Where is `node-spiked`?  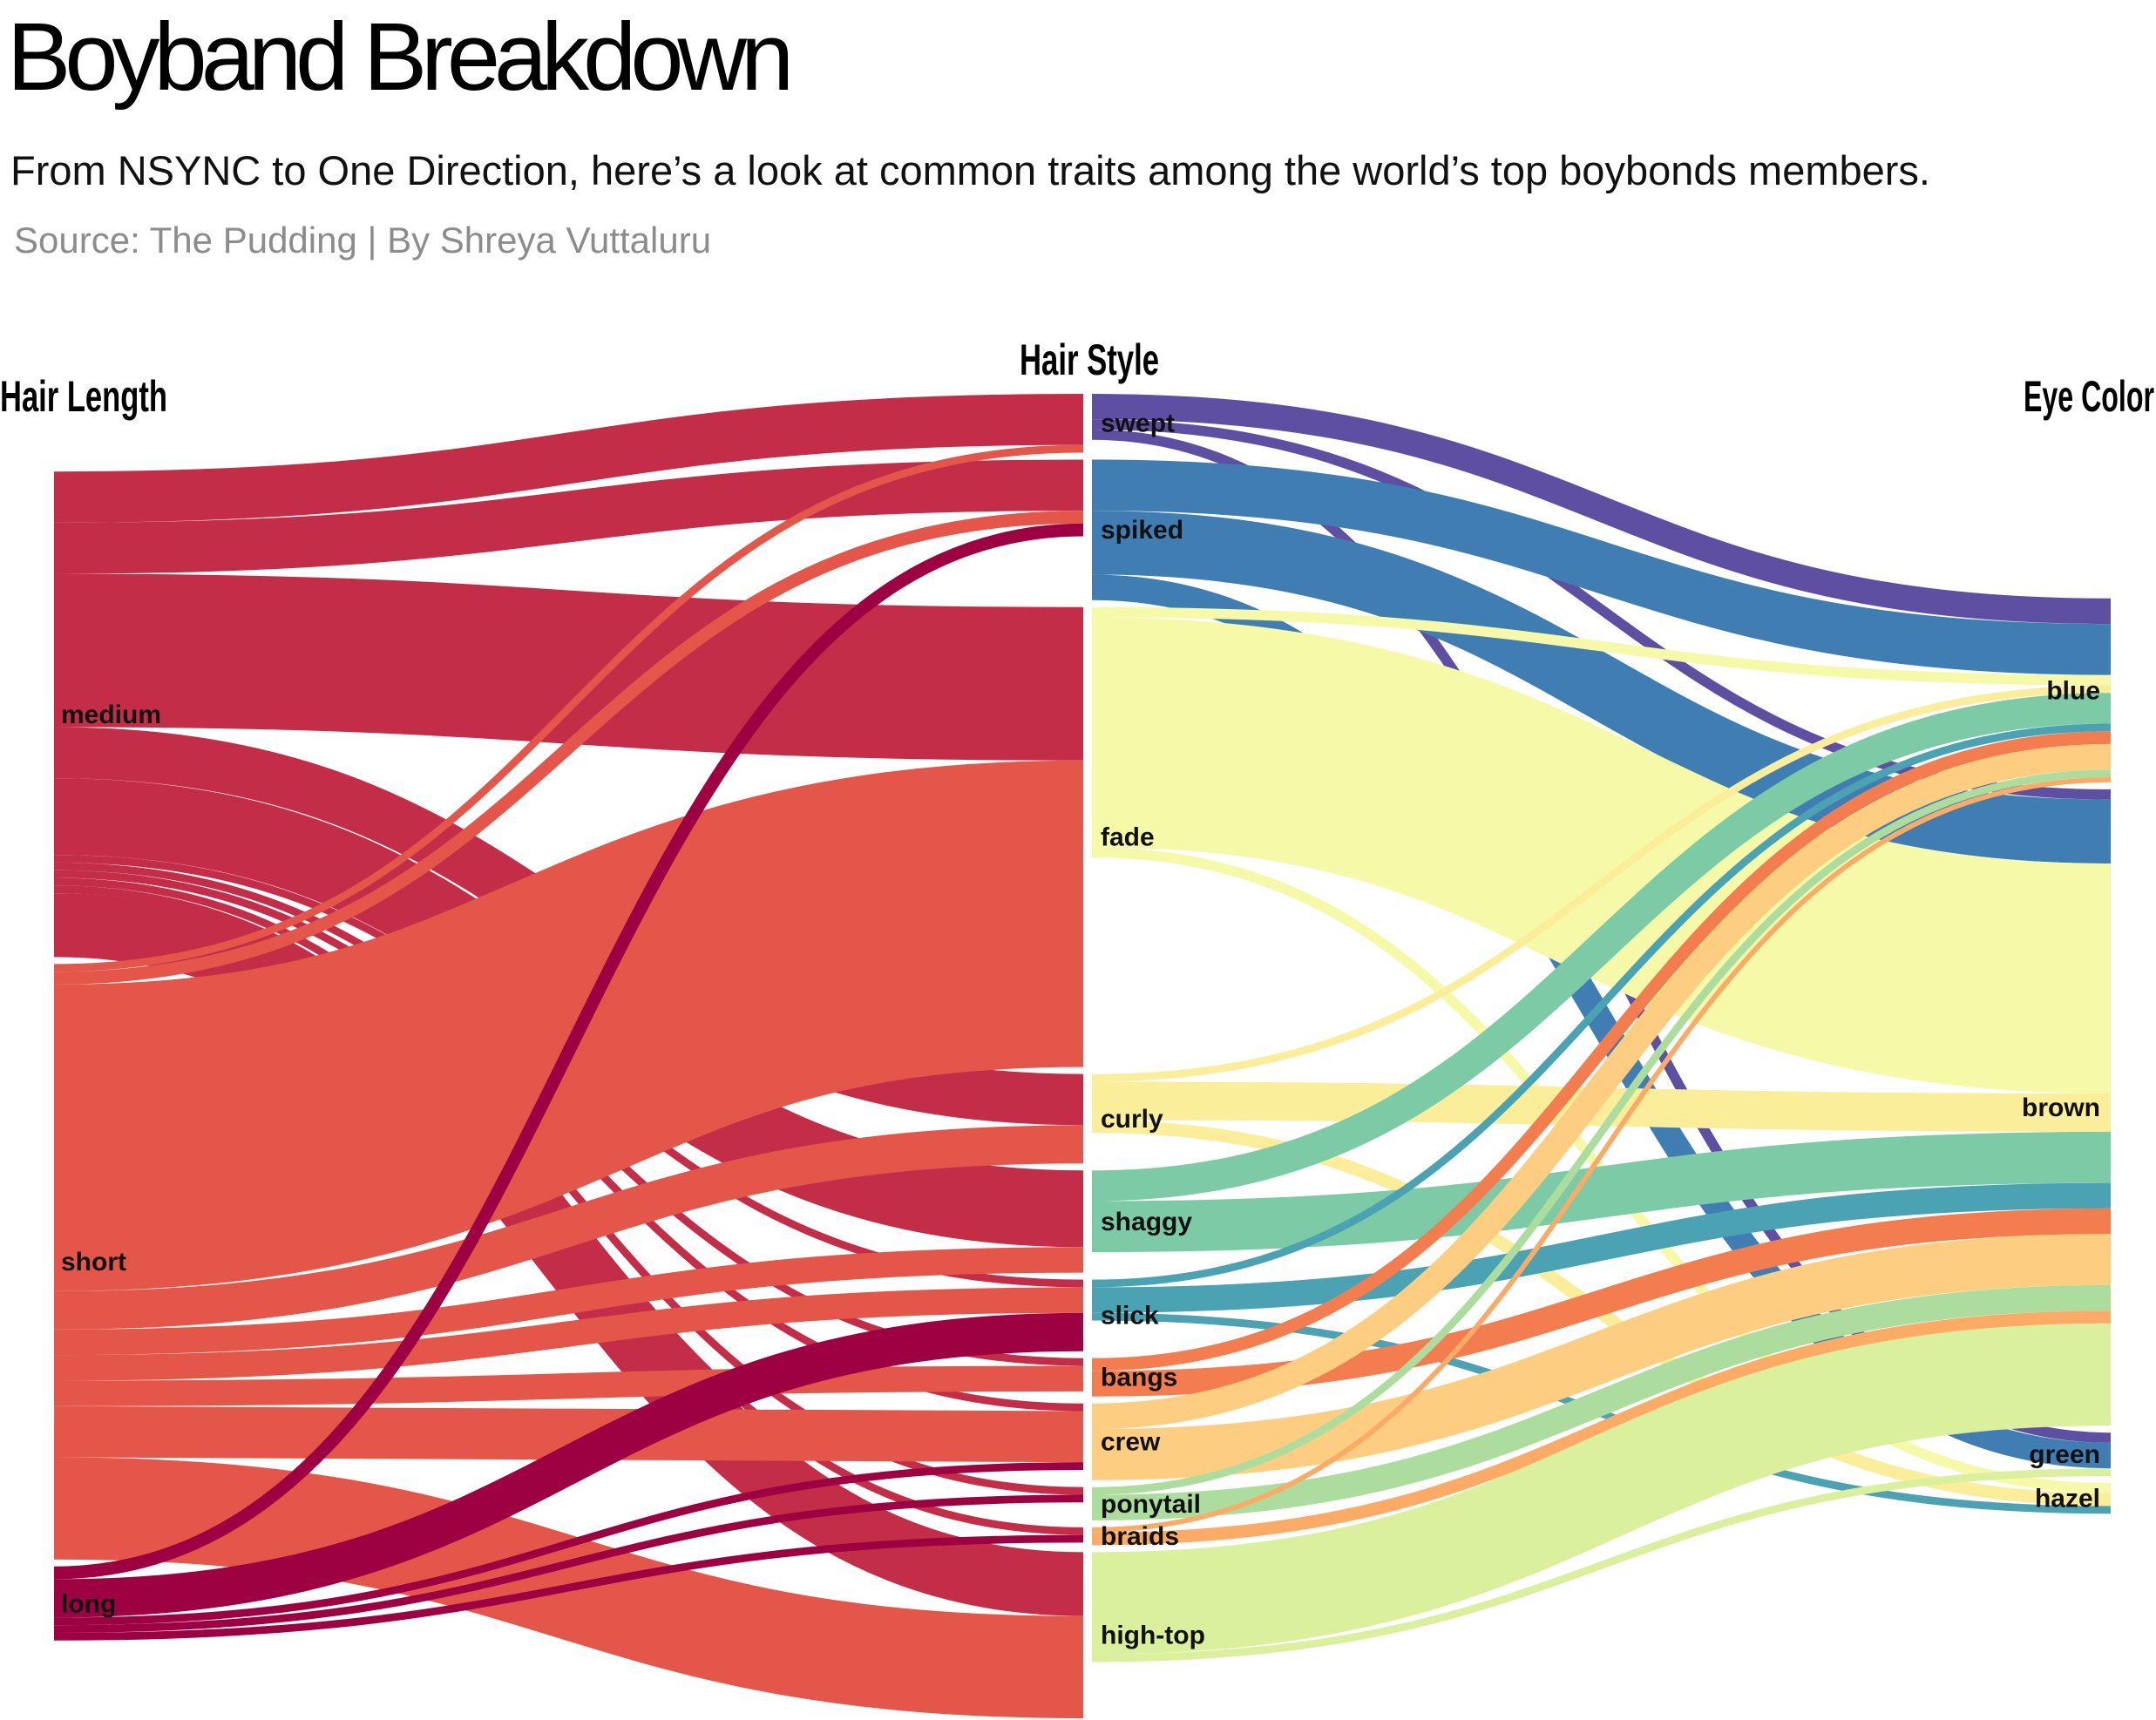 node-spiked is located at coordinates (1087, 529).